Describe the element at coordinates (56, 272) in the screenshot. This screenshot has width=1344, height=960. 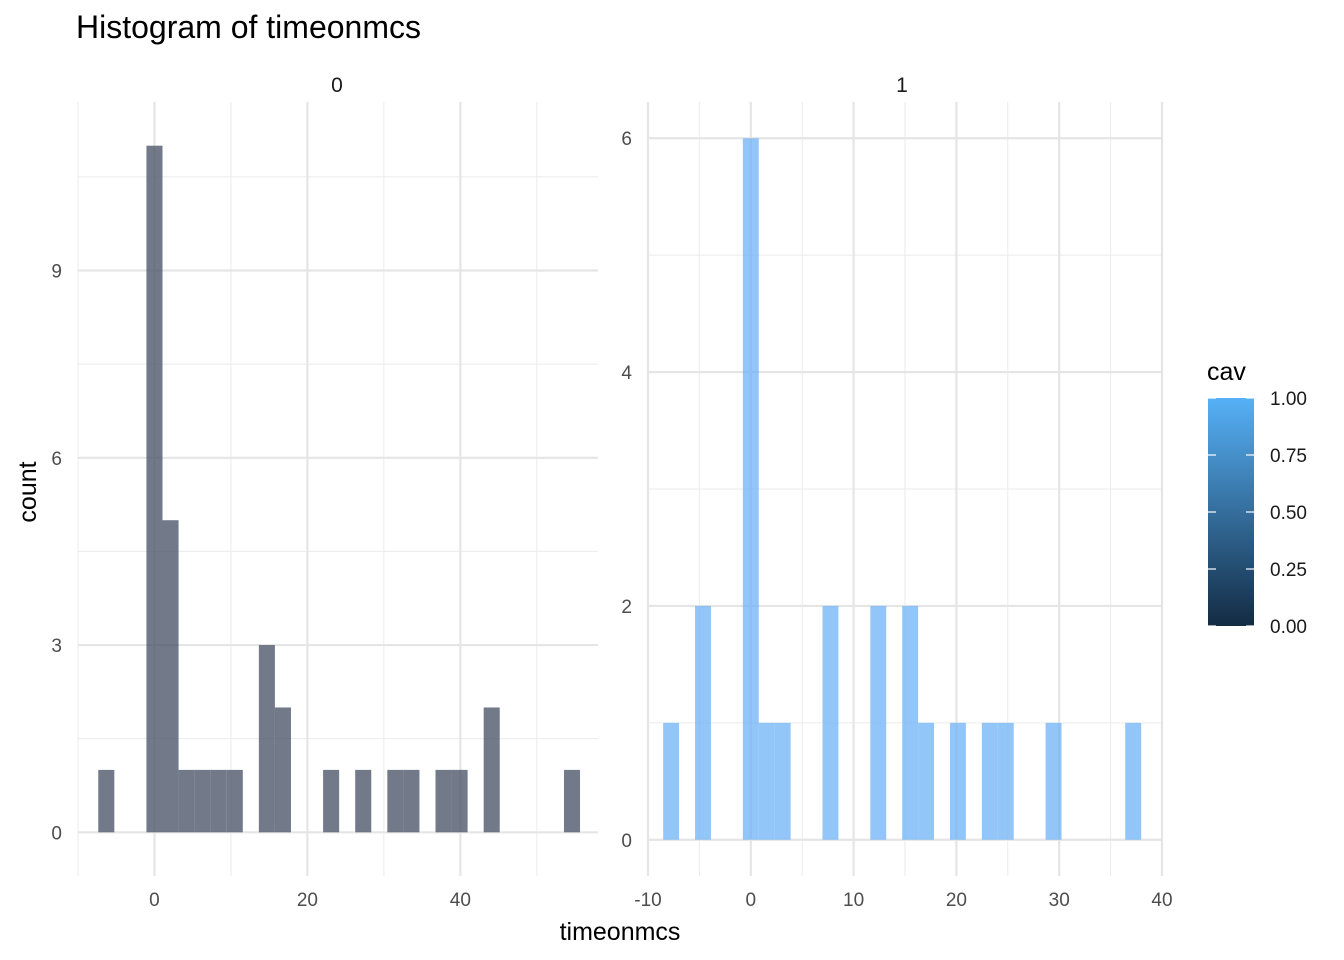
I see `y-tick-label: 9` at that location.